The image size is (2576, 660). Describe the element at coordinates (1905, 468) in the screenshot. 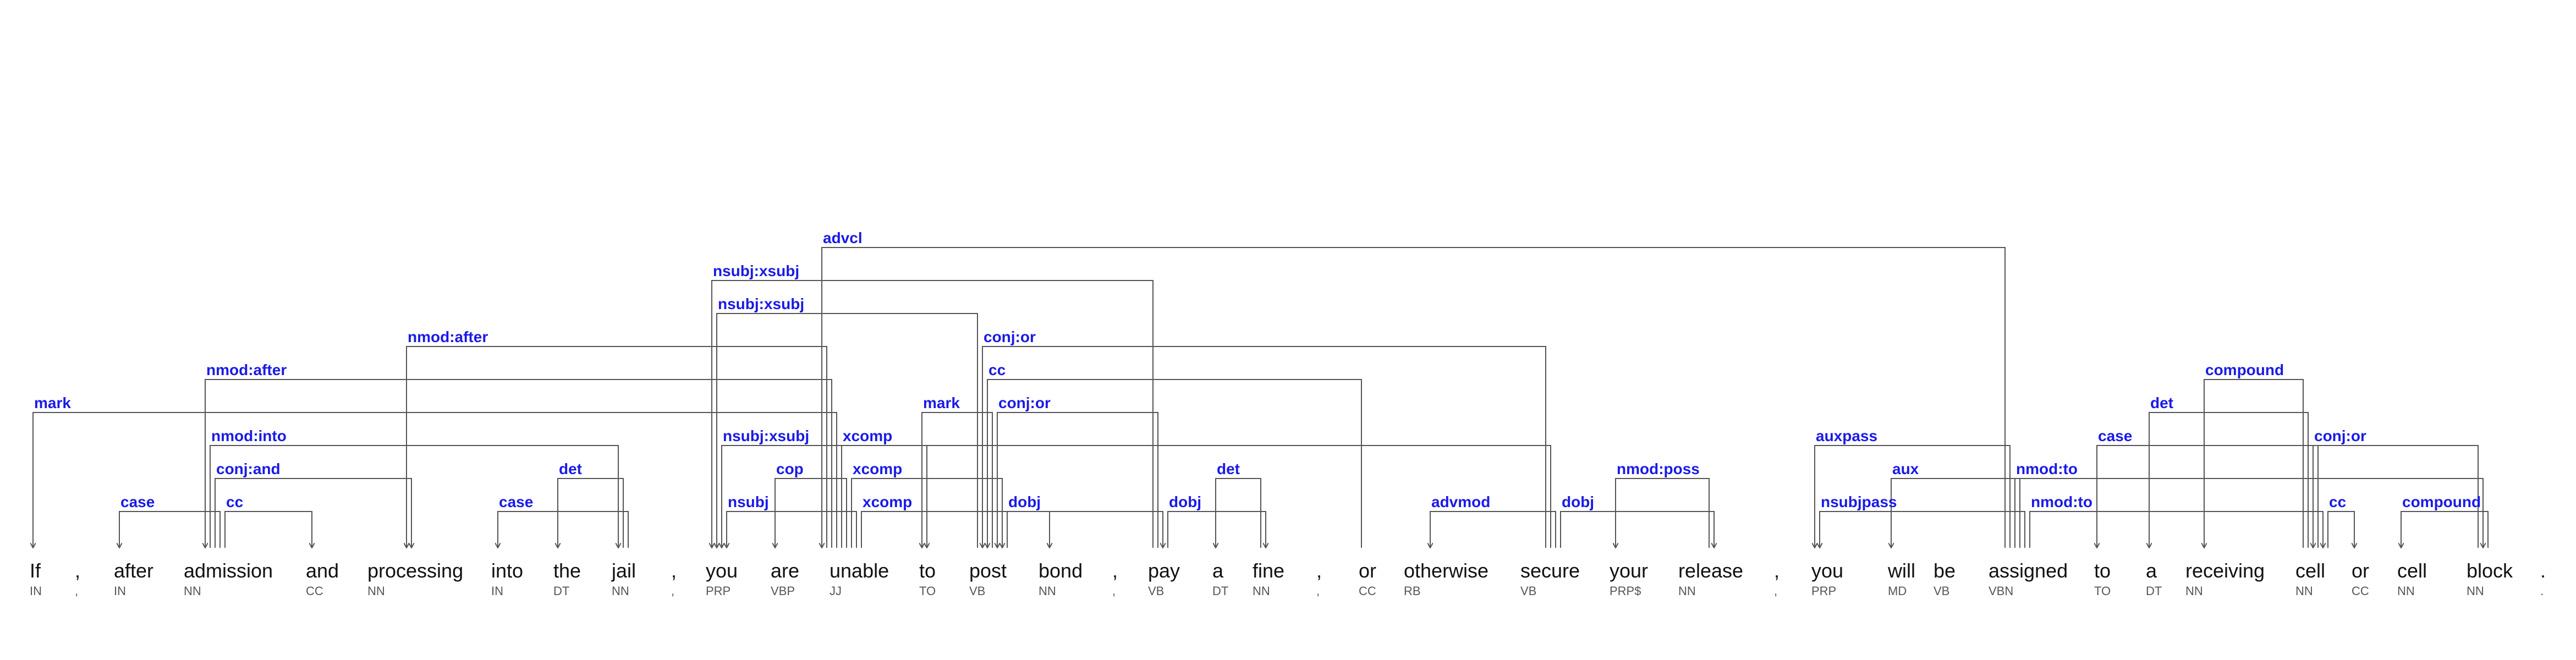

I see `arc-label: aux` at that location.